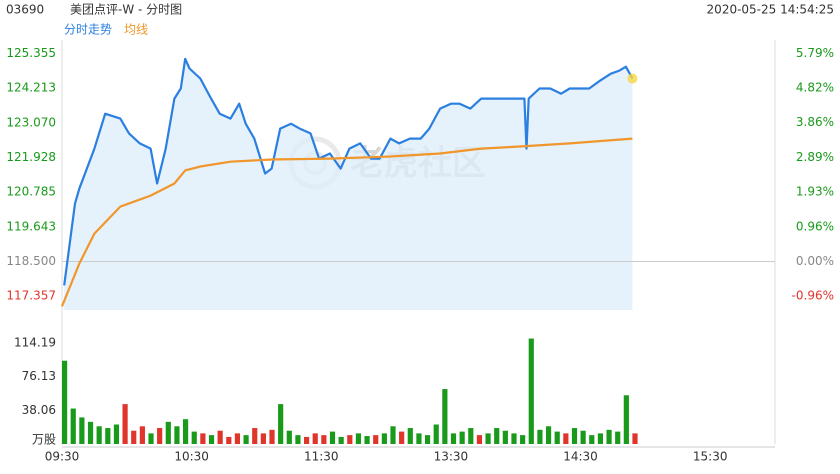 The width and height of the screenshot is (840, 474). I want to click on x-tick-label: 11:30, so click(321, 457).